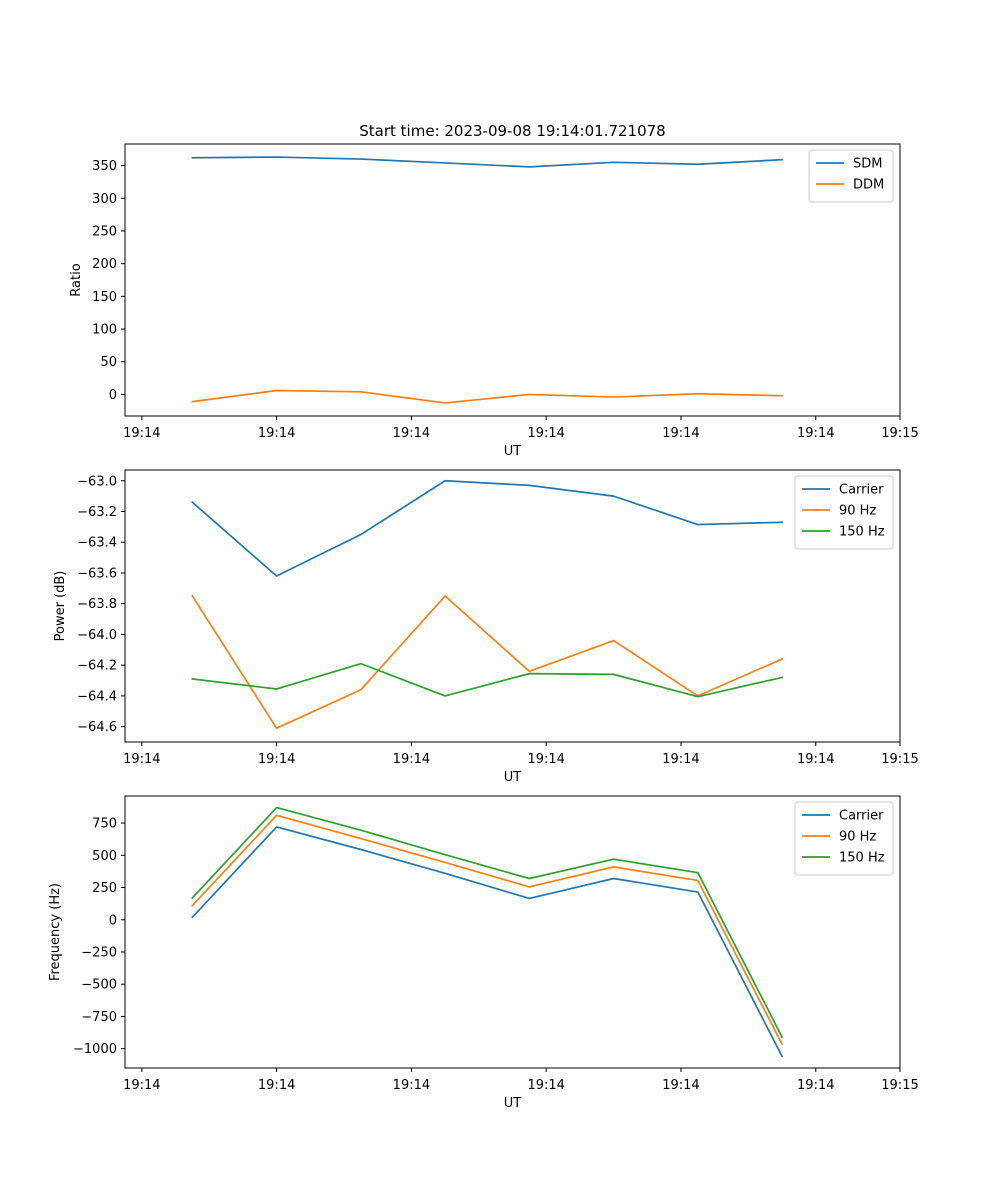 The width and height of the screenshot is (1000, 1200). Describe the element at coordinates (851, 176) in the screenshot. I see `legend: SDM DDM` at that location.